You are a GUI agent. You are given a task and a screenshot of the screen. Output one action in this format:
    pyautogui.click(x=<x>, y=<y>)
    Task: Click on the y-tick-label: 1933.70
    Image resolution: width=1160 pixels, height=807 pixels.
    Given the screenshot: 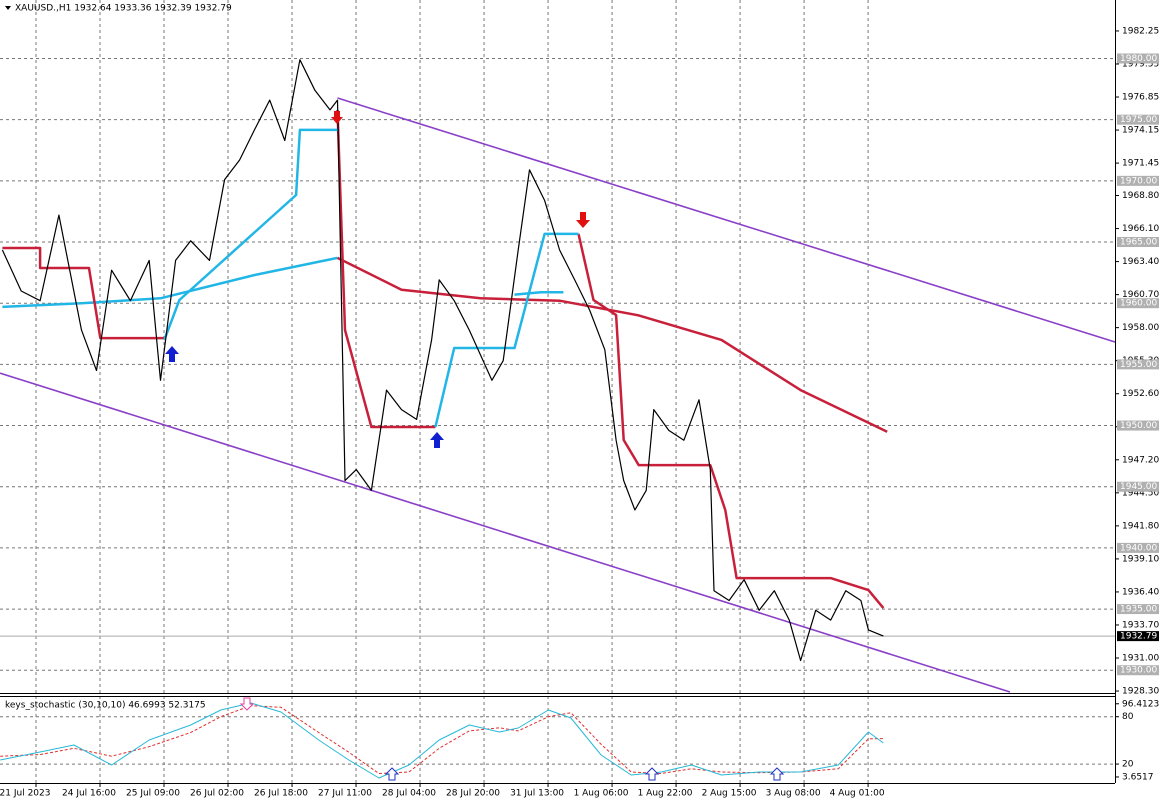 What is the action you would take?
    pyautogui.click(x=1140, y=625)
    